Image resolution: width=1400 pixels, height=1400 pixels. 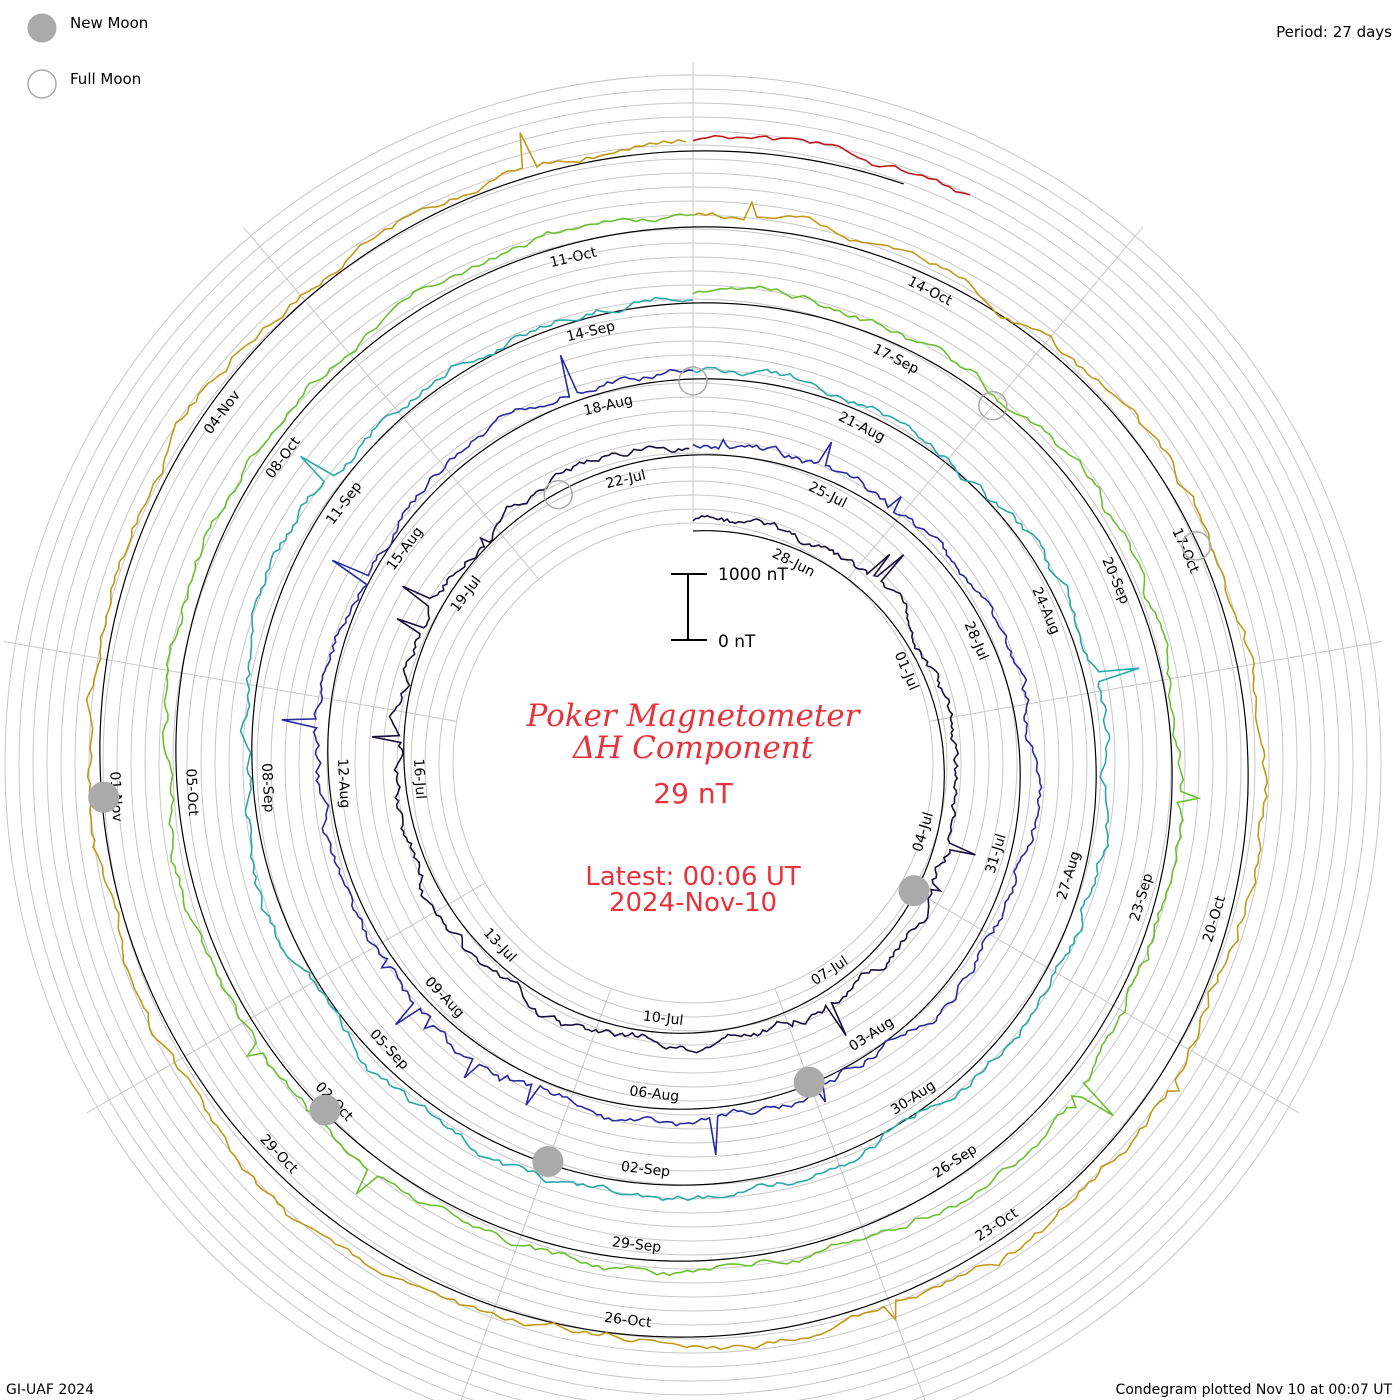 I want to click on date-tick-label: 12-Aug, so click(x=343, y=783).